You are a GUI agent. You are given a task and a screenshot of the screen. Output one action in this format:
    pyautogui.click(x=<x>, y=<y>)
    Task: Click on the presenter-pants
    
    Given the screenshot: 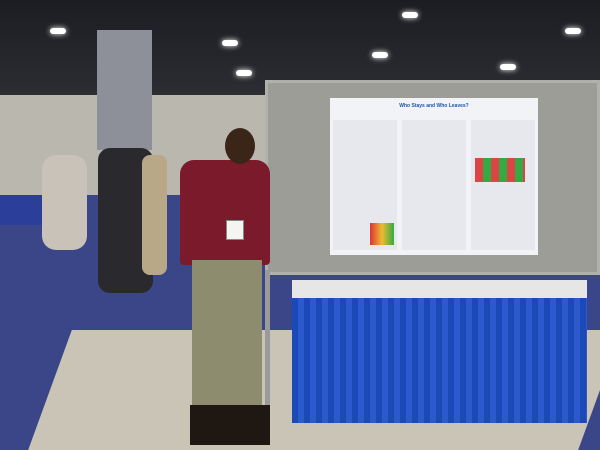 What is the action you would take?
    pyautogui.click(x=227, y=340)
    